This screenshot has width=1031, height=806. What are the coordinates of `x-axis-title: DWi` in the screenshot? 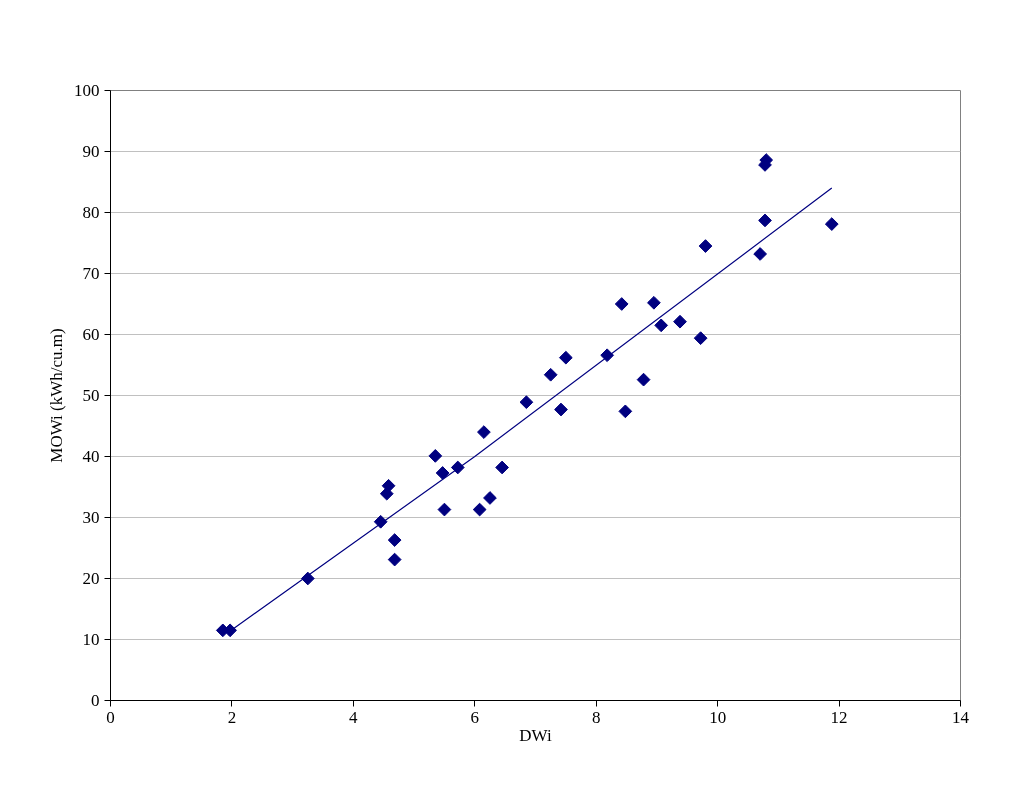 It's located at (535, 735).